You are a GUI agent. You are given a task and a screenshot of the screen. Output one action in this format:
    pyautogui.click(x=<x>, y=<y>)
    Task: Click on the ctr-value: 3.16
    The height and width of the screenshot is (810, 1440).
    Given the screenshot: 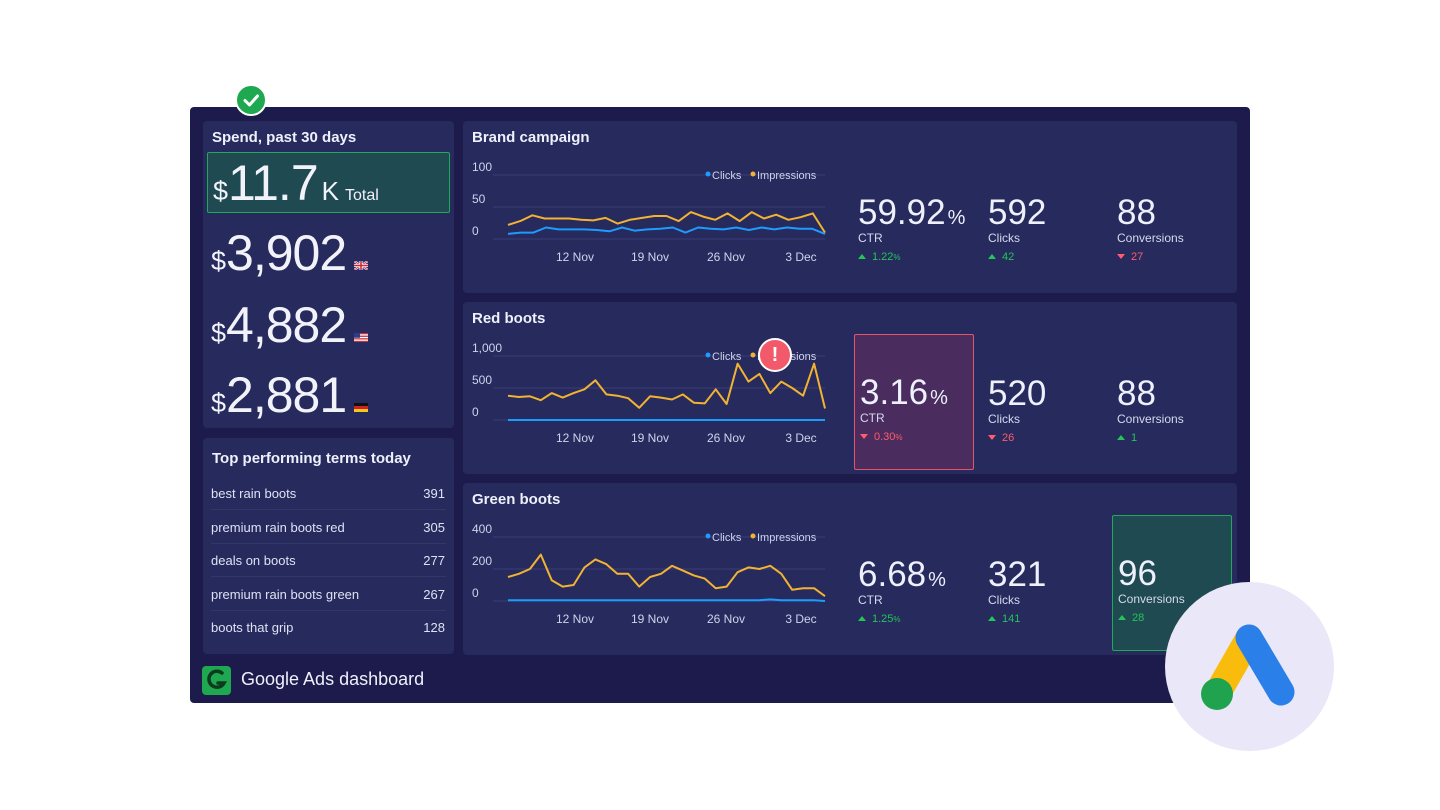 What is the action you would take?
    pyautogui.click(x=894, y=392)
    